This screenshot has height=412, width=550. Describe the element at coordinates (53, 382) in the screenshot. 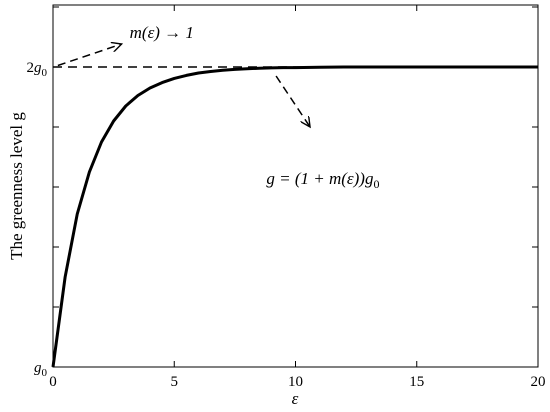

I see `x-tick-label: 0` at that location.